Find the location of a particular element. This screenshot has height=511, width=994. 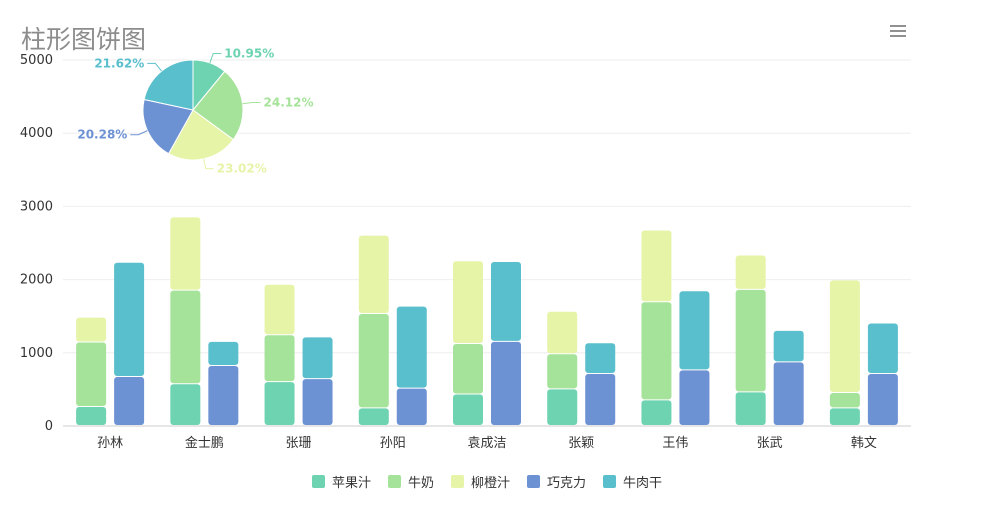

chart-legend: 苹果汁 牛奶 柳橙汁 巧克力 牛肉干 is located at coordinates (497, 481).